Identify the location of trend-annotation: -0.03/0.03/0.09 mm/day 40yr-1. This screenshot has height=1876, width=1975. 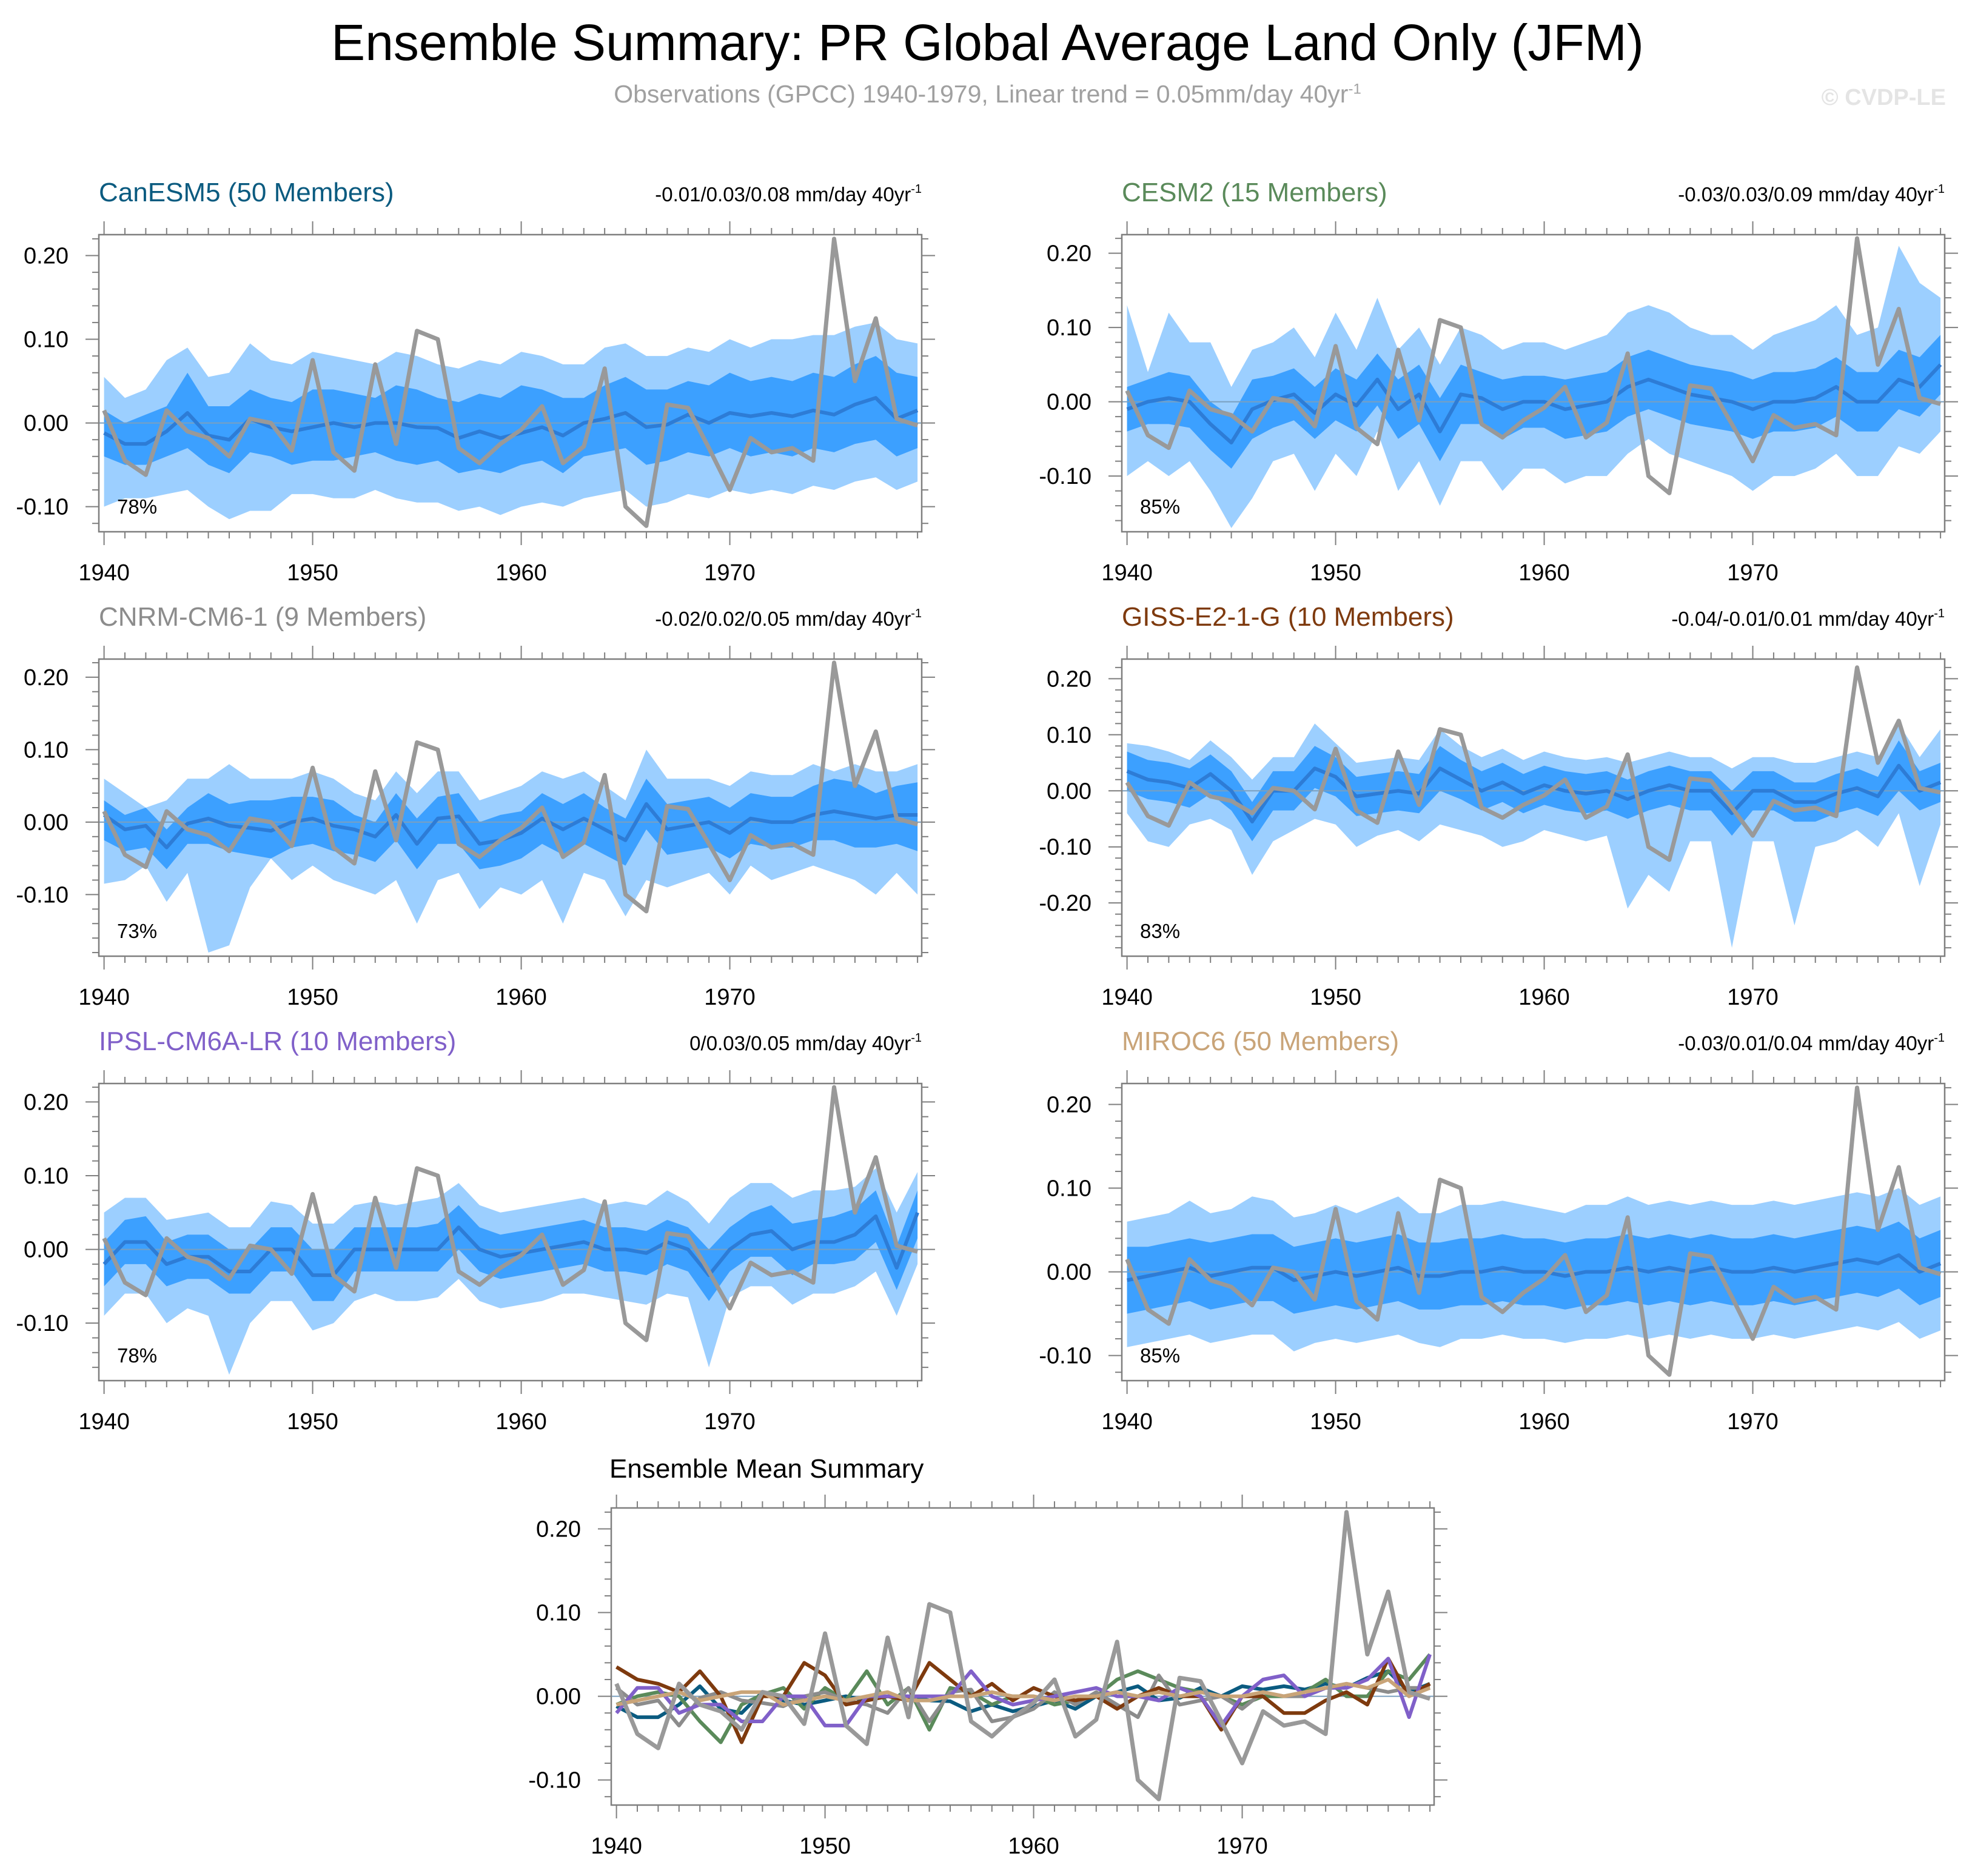
(1811, 194).